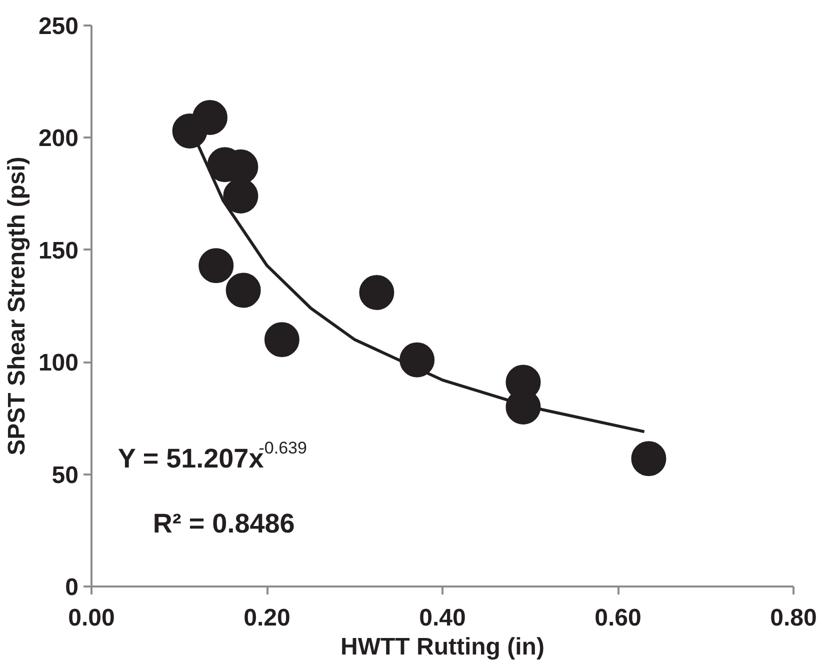  Describe the element at coordinates (58, 250) in the screenshot. I see `y-tick-label: 150` at that location.